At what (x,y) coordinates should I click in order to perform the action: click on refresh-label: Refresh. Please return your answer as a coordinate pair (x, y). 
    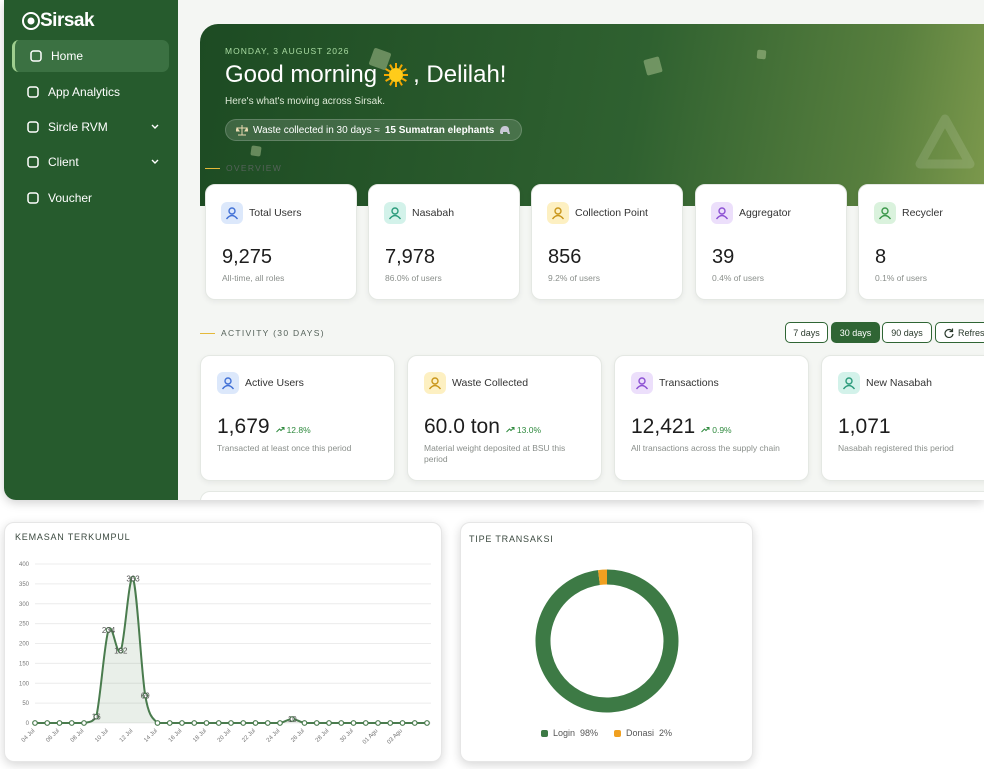
    Looking at the image, I should click on (971, 332).